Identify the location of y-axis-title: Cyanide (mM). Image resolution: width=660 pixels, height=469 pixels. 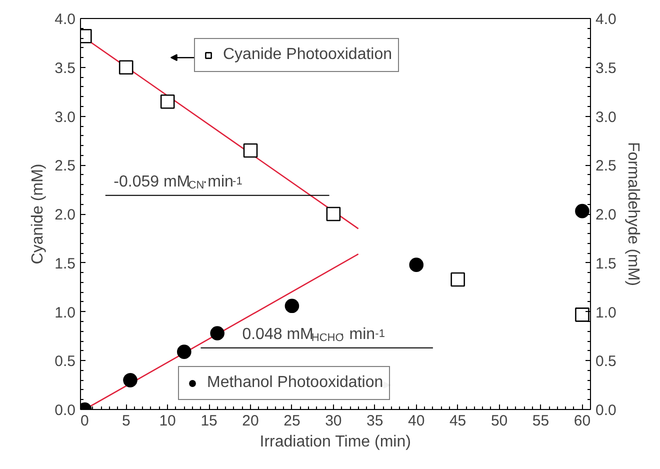
(38, 214).